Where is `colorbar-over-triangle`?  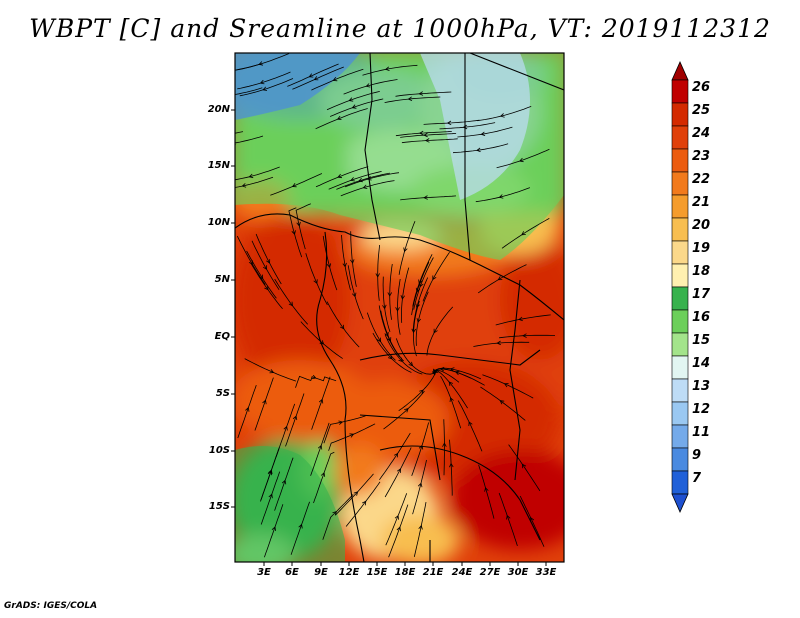
colorbar-over-triangle is located at coordinates (680, 71).